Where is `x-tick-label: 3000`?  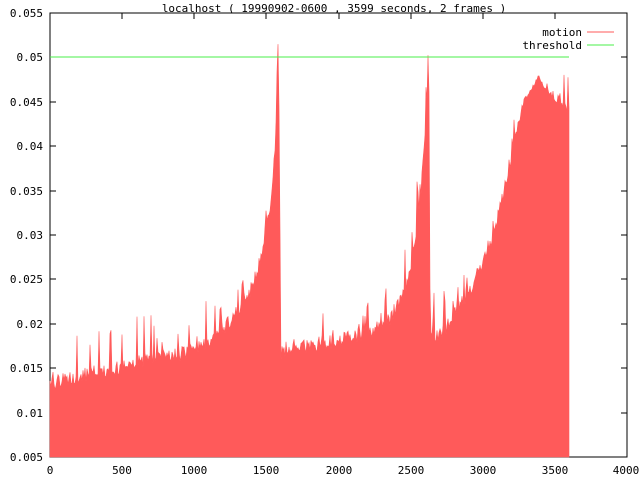 x-tick-label: 3000 is located at coordinates (483, 470).